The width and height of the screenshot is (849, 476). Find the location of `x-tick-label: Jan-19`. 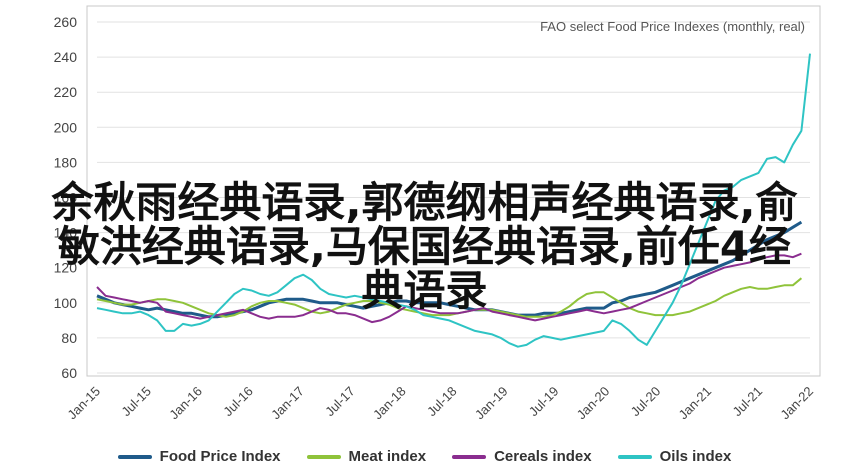

x-tick-label: Jan-19 is located at coordinates (491, 403).